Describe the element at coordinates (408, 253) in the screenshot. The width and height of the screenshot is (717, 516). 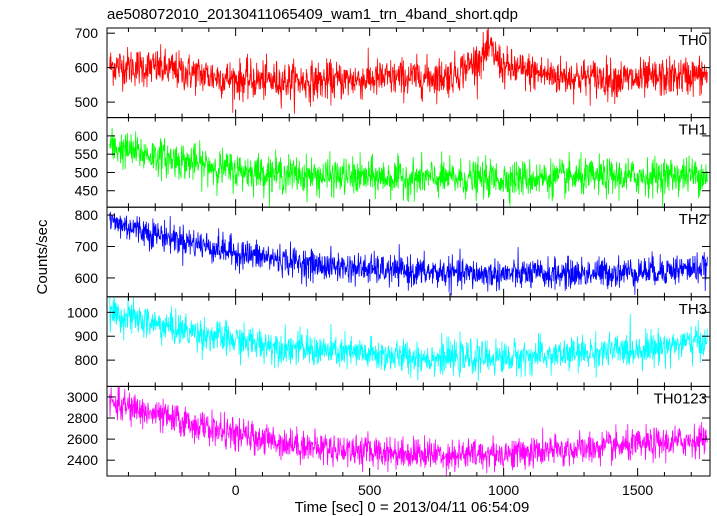
I see `series-line-th2` at that location.